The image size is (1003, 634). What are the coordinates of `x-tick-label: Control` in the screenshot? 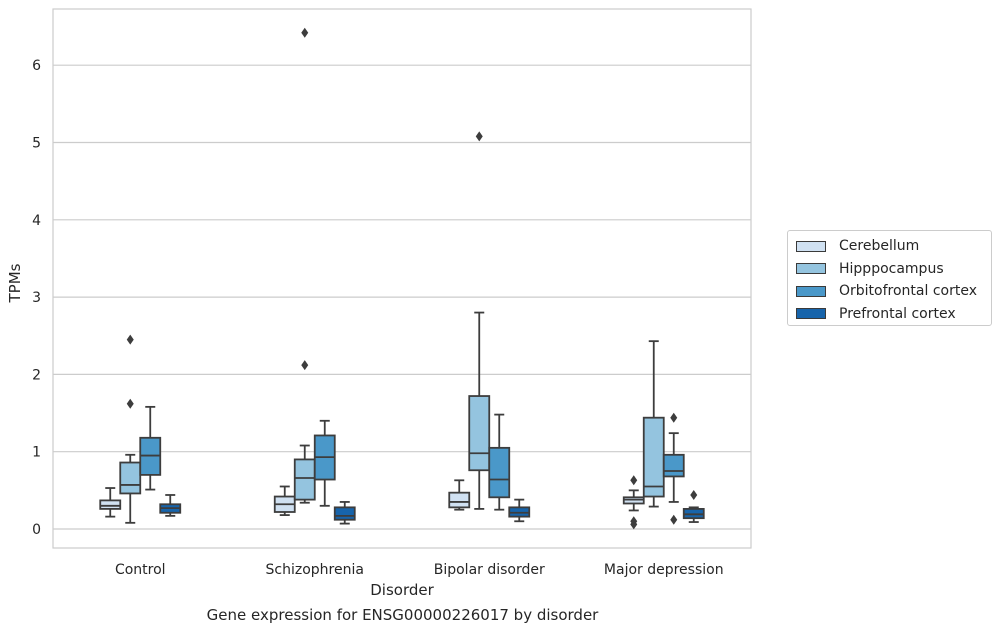 It's located at (140, 570).